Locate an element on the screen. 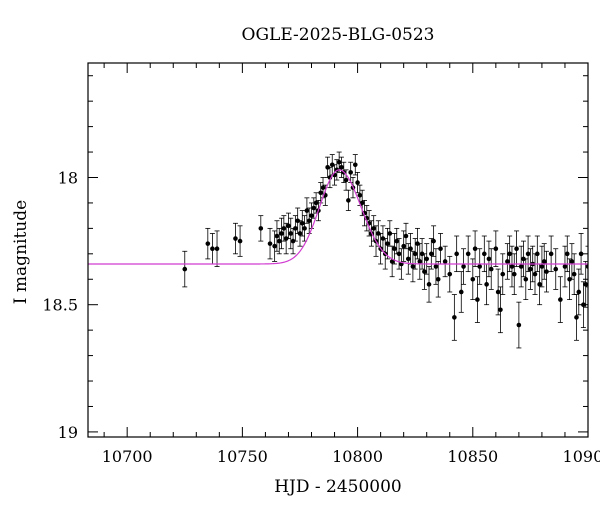 The width and height of the screenshot is (600, 512). y-tick-label: 19 is located at coordinates (68, 432).